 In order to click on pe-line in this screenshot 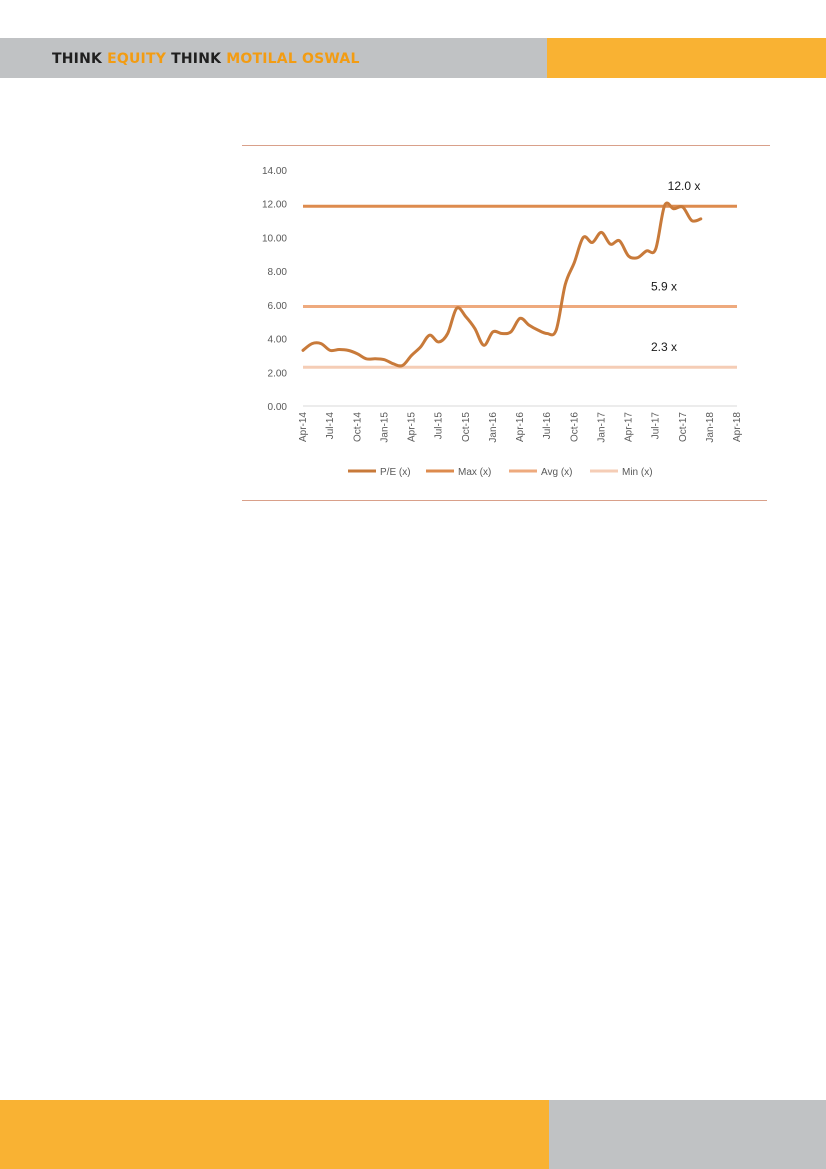, I will do `click(502, 284)`.